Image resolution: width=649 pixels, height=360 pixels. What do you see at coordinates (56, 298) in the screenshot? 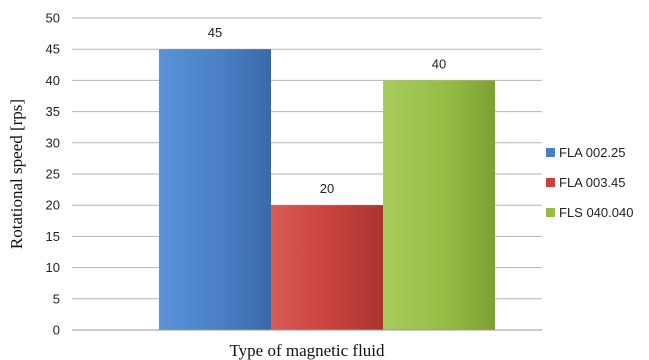
I see `y-tick-label: 5` at bounding box center [56, 298].